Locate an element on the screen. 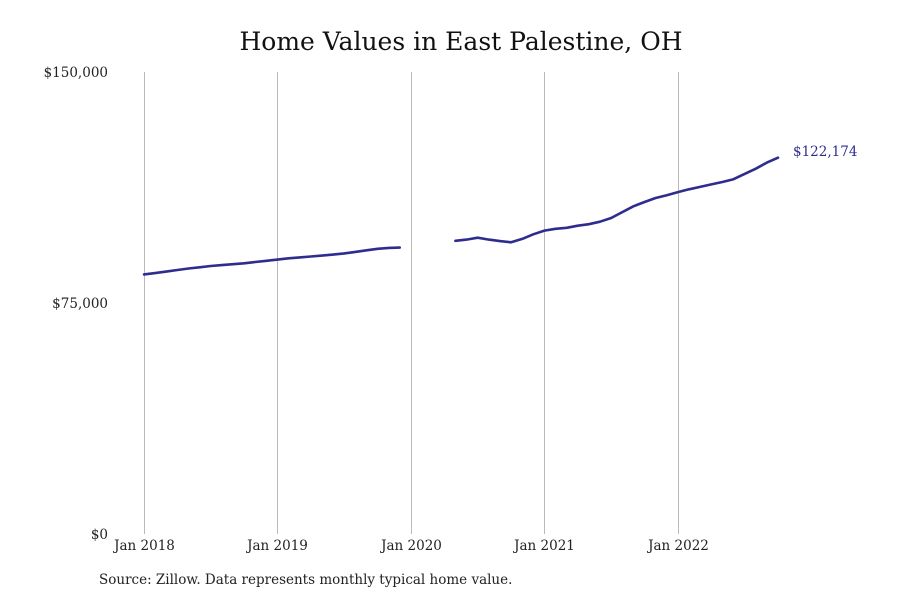  end-value-label: $122,174 is located at coordinates (825, 152).